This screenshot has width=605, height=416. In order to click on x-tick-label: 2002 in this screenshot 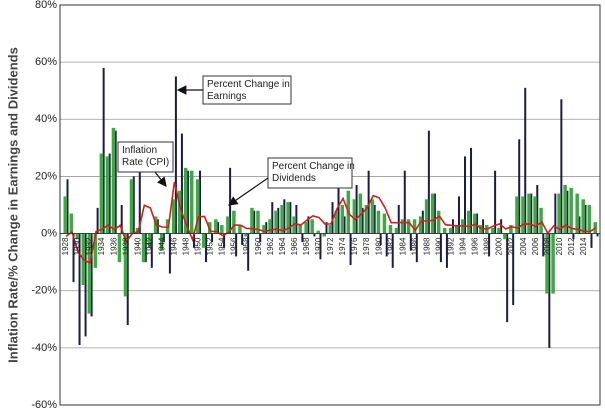, I will do `click(511, 246)`.